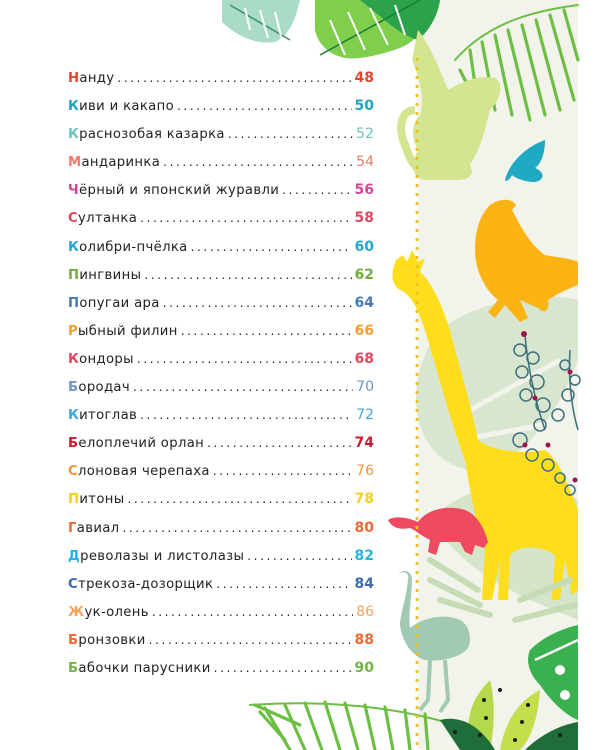 The width and height of the screenshot is (600, 750). I want to click on toc-page-number: 74, so click(364, 443).